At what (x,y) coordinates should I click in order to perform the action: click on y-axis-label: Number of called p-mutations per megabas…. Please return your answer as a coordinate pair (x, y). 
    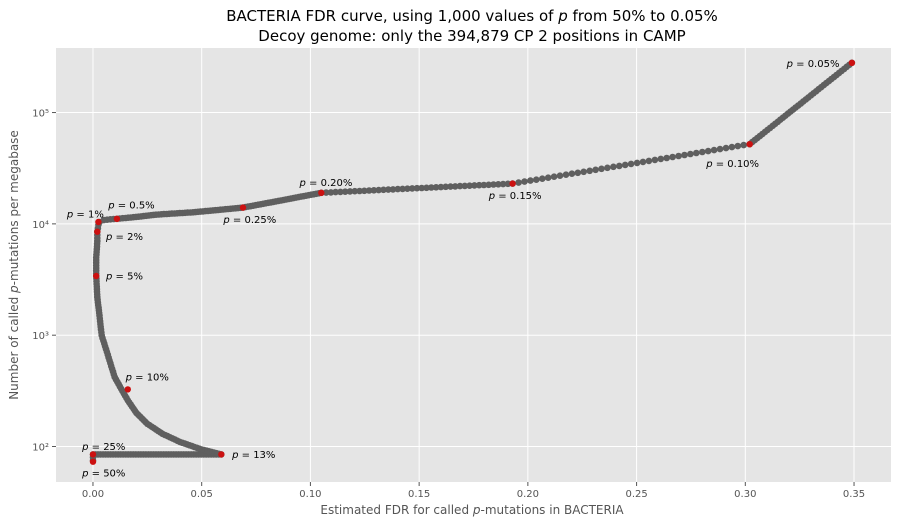
    Looking at the image, I should click on (14, 265).